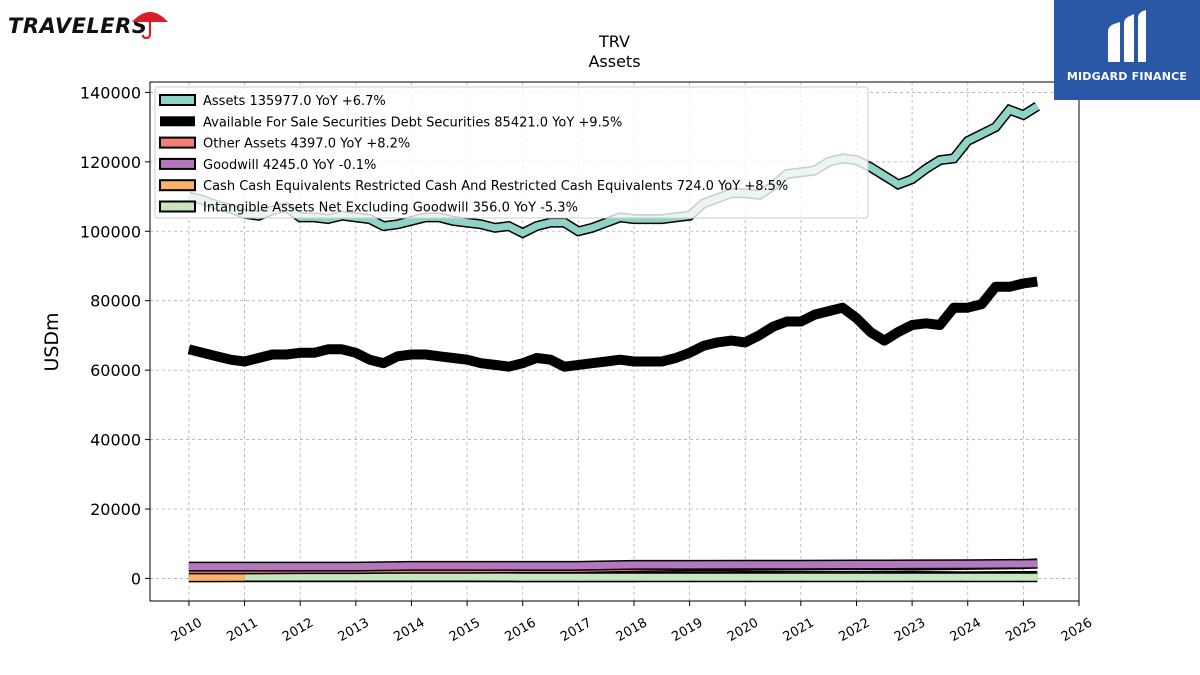 The width and height of the screenshot is (1200, 675). I want to click on x-tick-label: 2022, so click(854, 630).